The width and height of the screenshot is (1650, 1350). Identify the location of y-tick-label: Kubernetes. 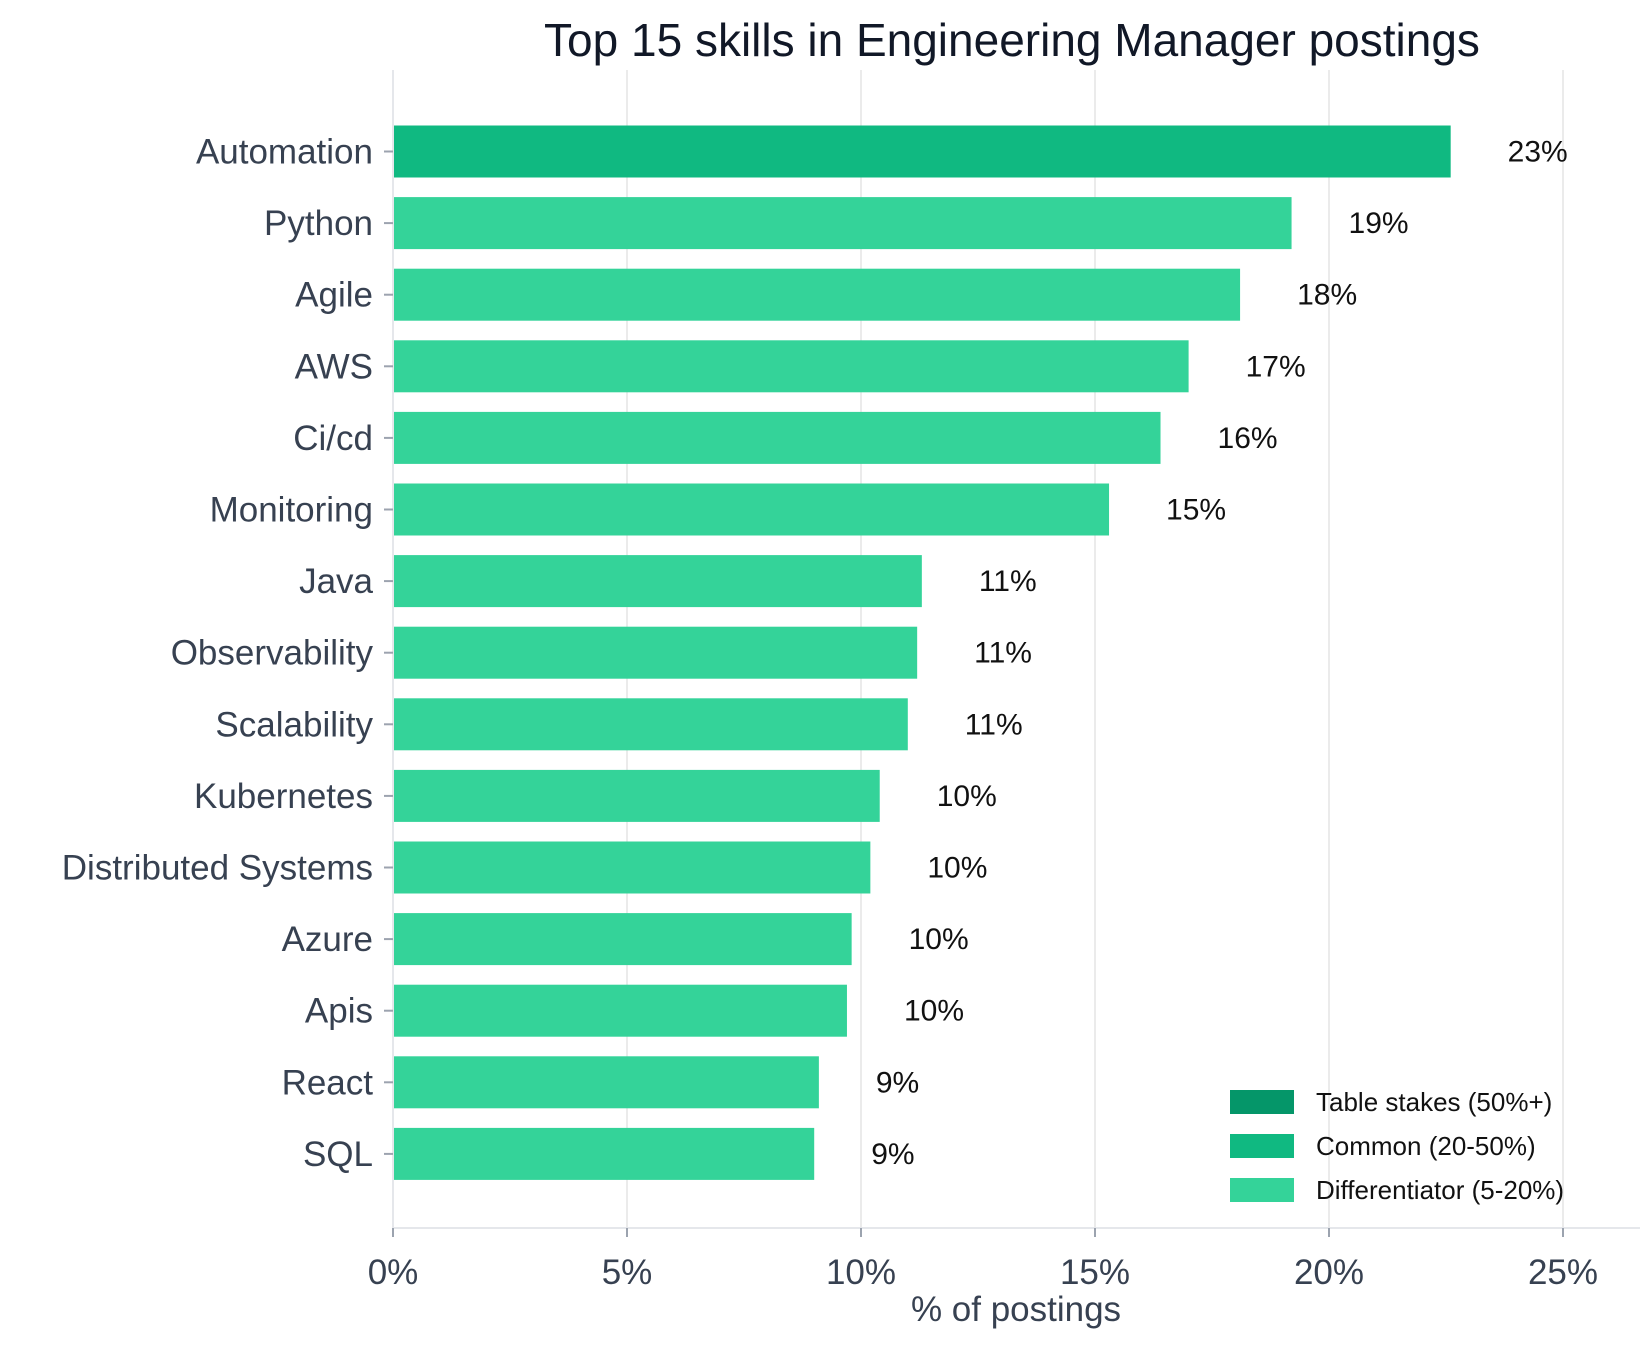
(283, 796).